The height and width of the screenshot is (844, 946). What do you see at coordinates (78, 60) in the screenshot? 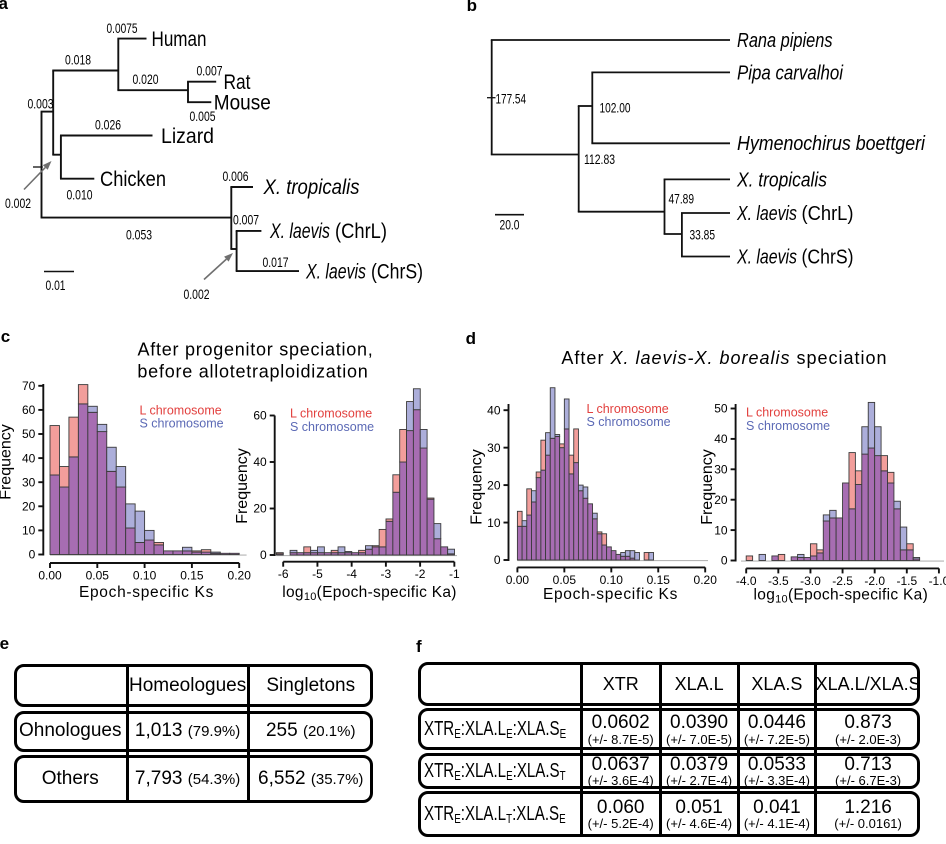
I see `svg-text: 0.018` at bounding box center [78, 60].